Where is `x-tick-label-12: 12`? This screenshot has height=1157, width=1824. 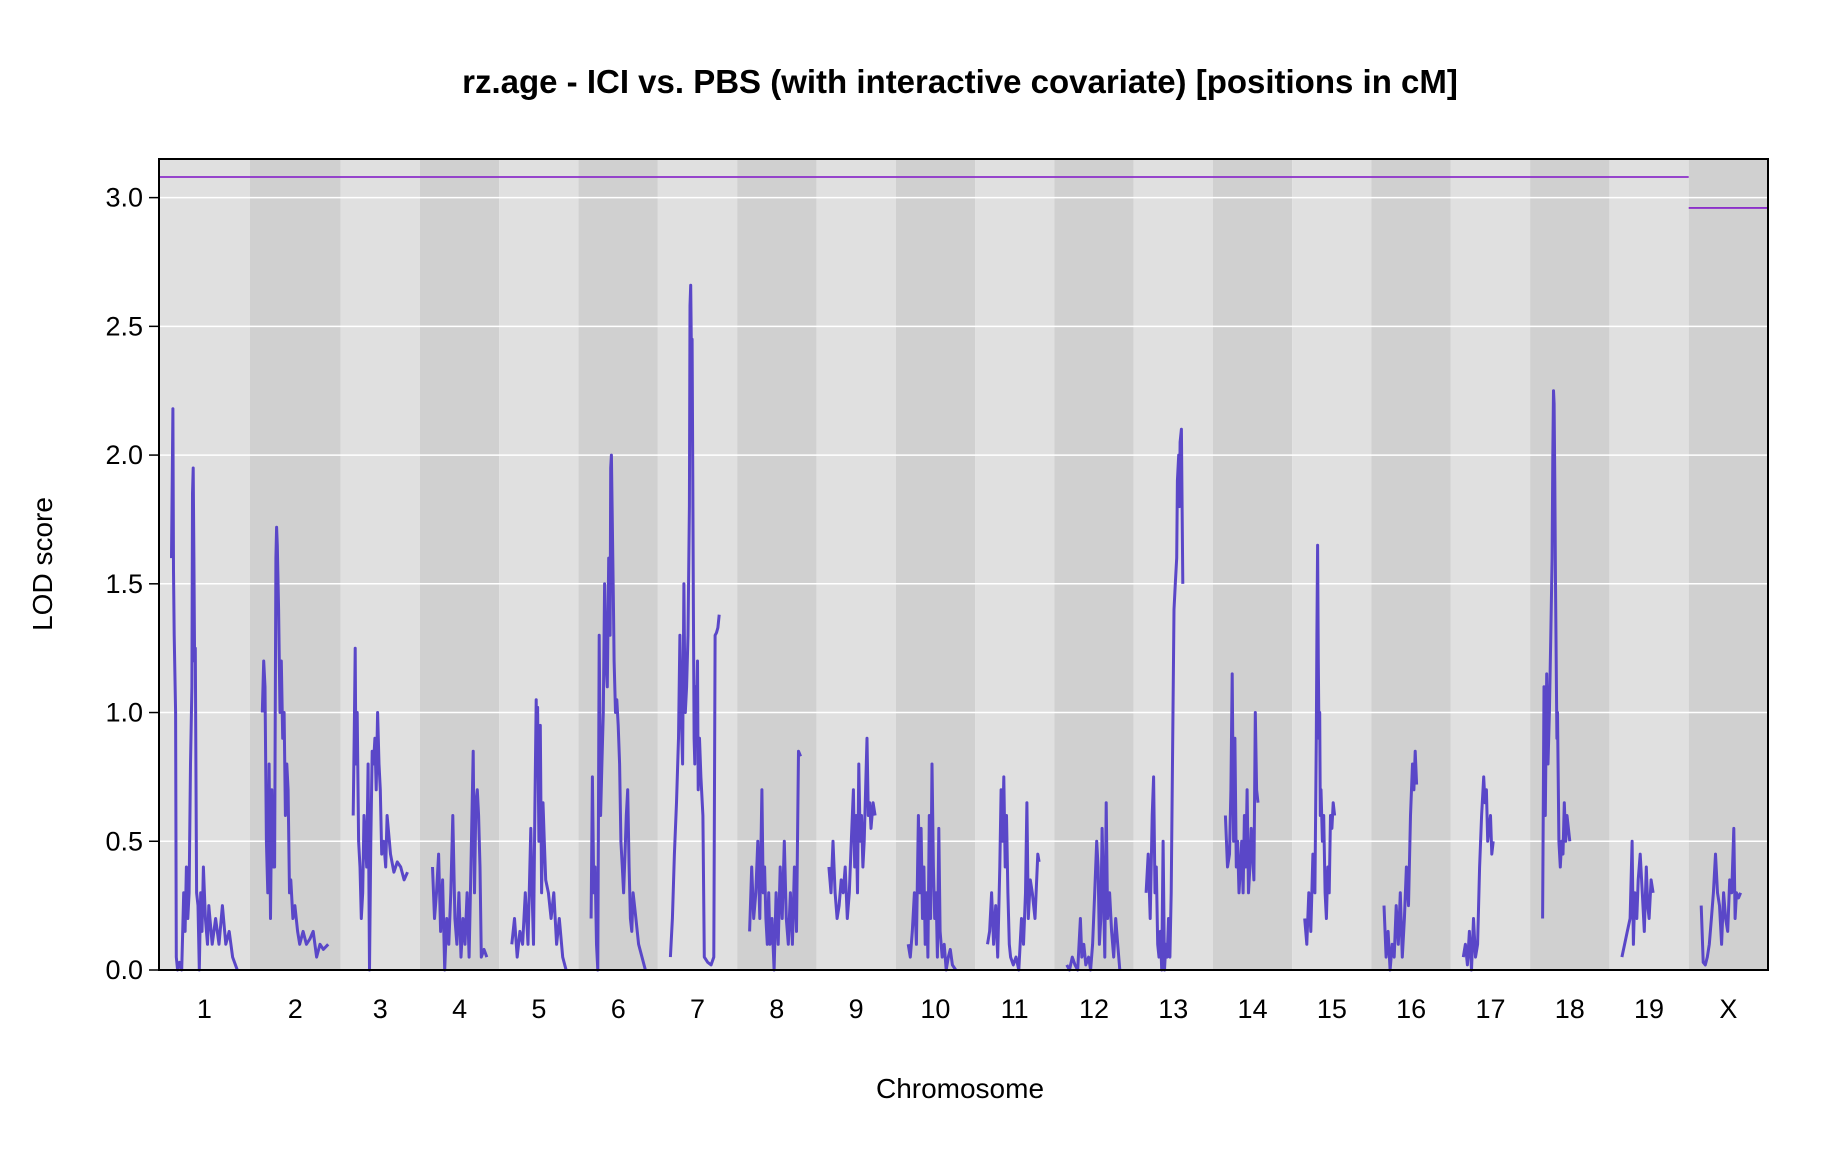
x-tick-label-12: 12 is located at coordinates (1094, 1009).